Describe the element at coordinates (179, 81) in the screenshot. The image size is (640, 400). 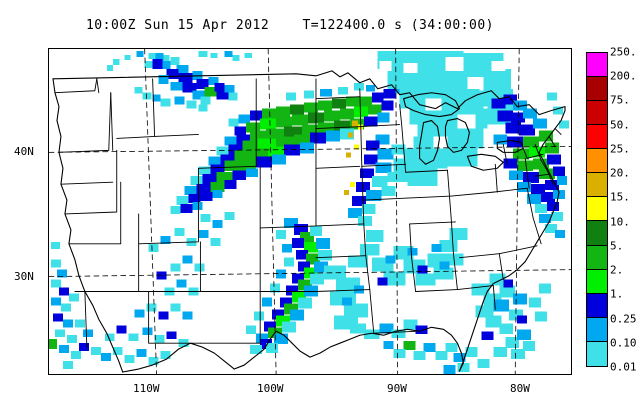
I see `precip-region-pacific-northwest` at that location.